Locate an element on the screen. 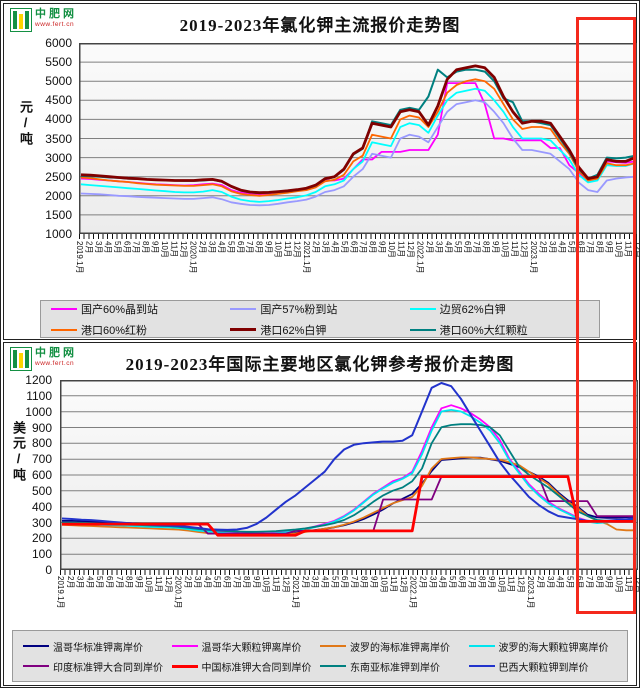 The width and height of the screenshot is (640, 688). legend-label: 国产57%粉到站 is located at coordinates (299, 309).